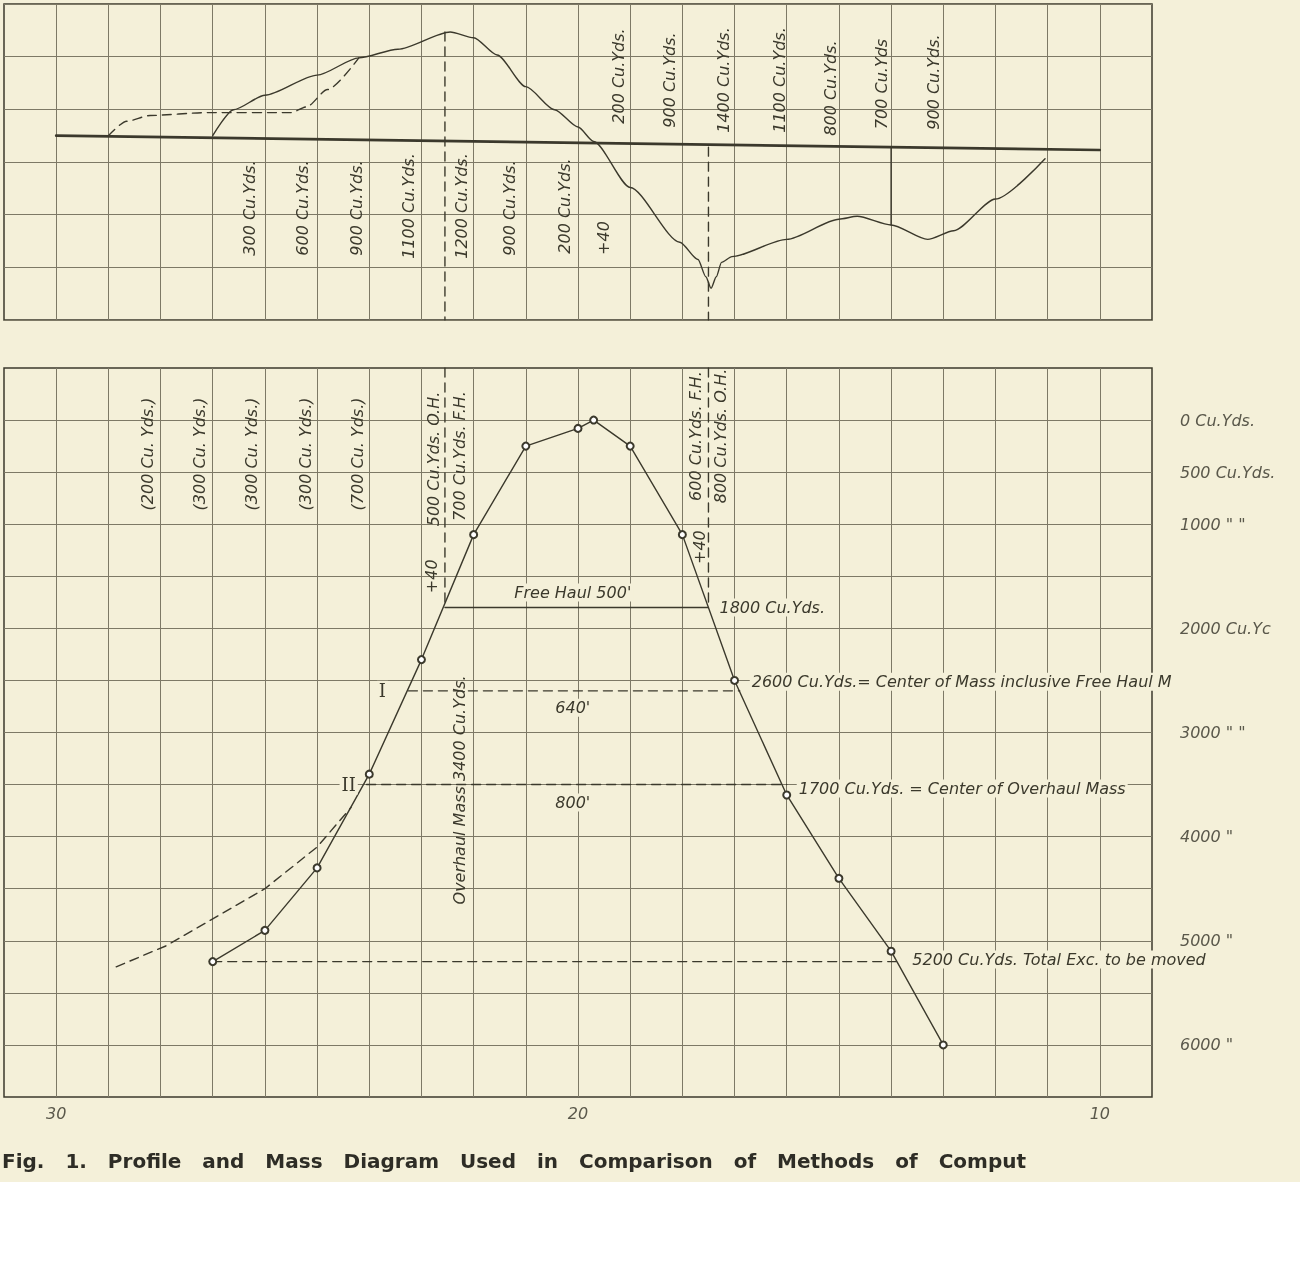 The width and height of the screenshot is (1300, 1267). I want to click on y-tick-label: 2000 Cu.Yc, so click(1225, 628).